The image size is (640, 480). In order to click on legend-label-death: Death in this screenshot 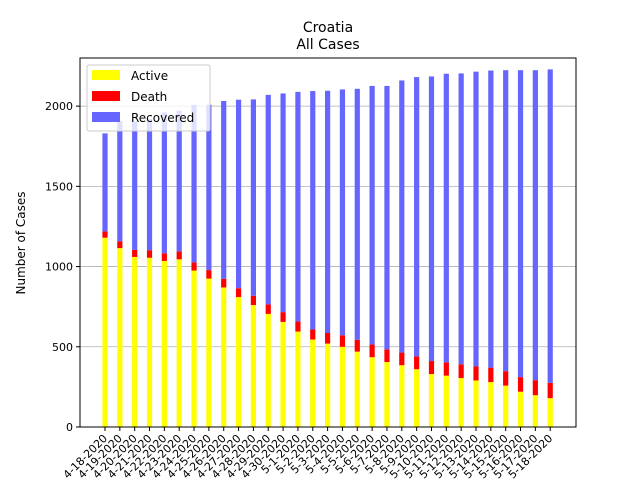, I will do `click(149, 97)`.